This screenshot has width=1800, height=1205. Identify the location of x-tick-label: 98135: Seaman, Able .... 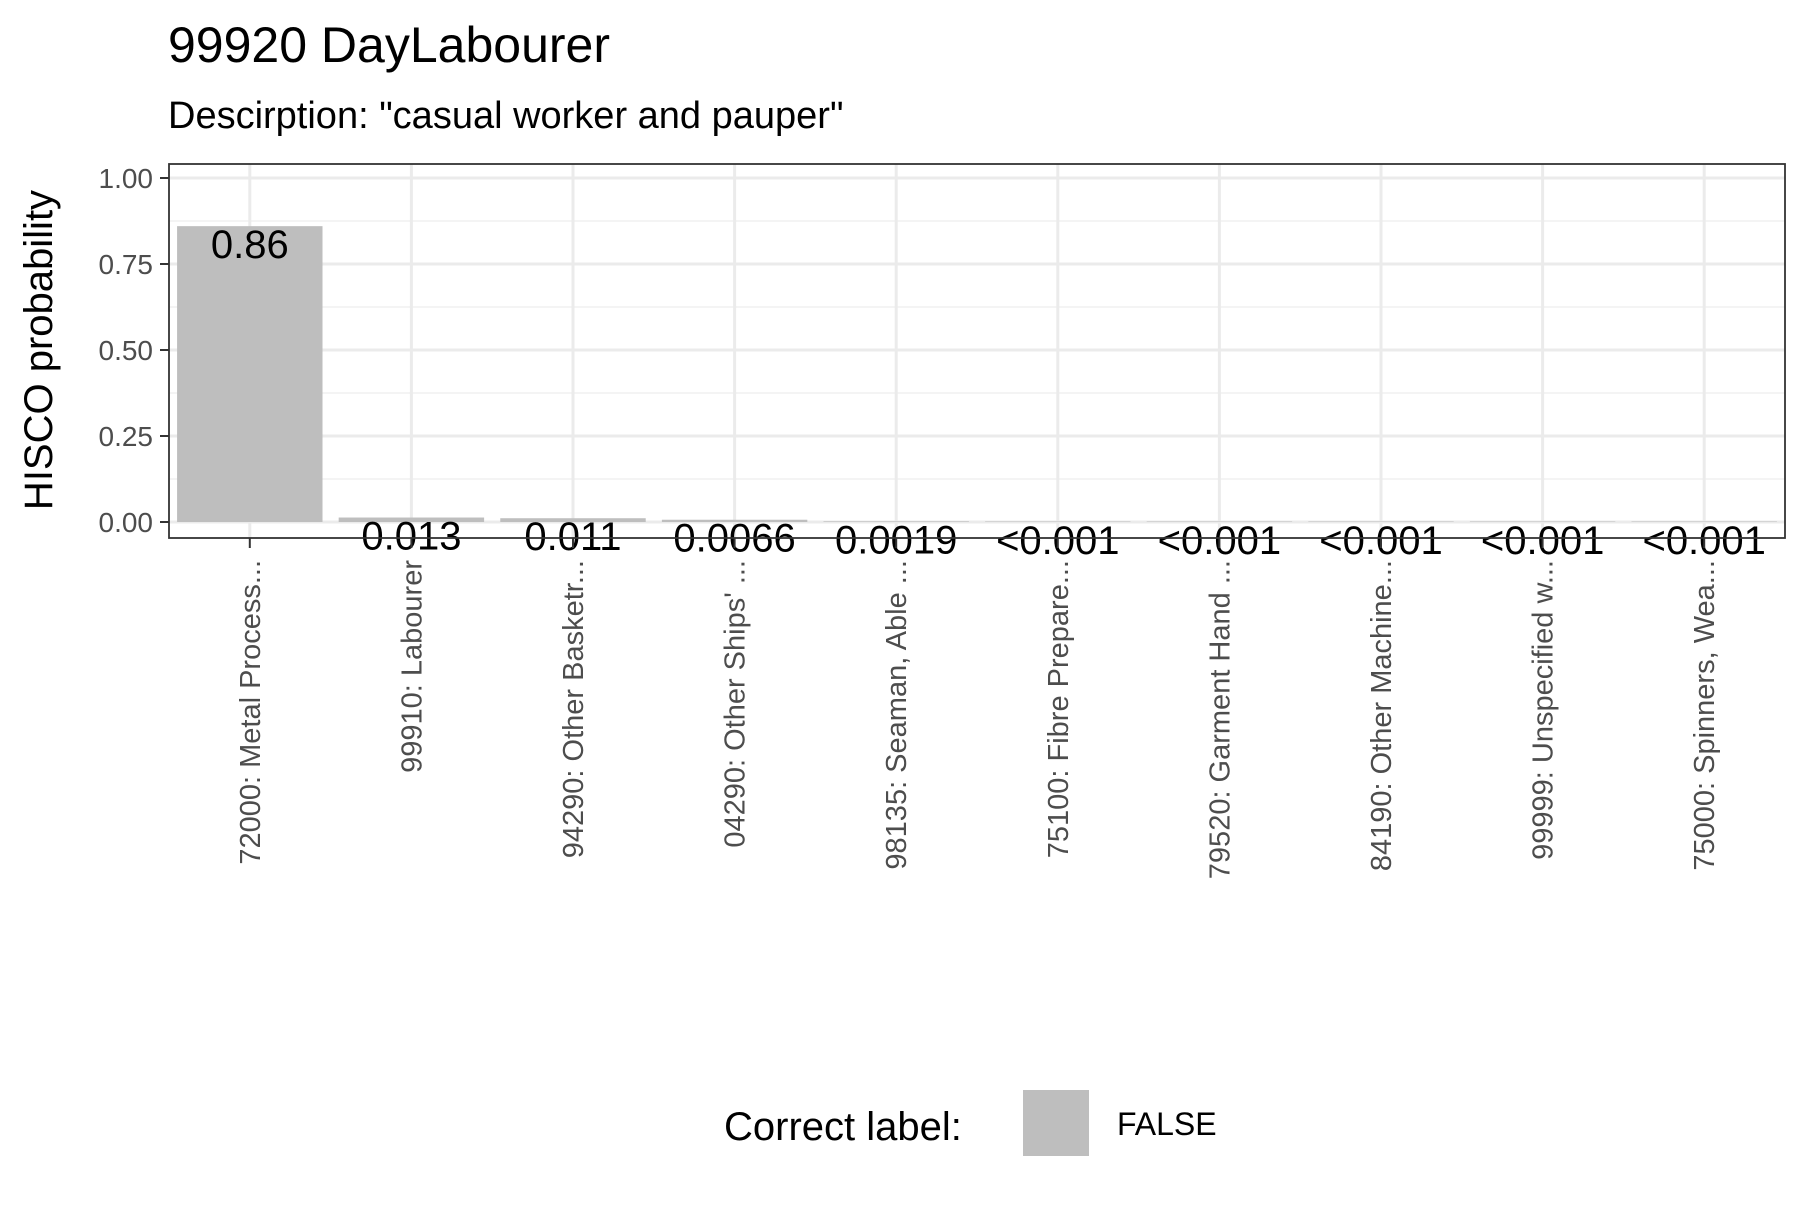
(897, 715).